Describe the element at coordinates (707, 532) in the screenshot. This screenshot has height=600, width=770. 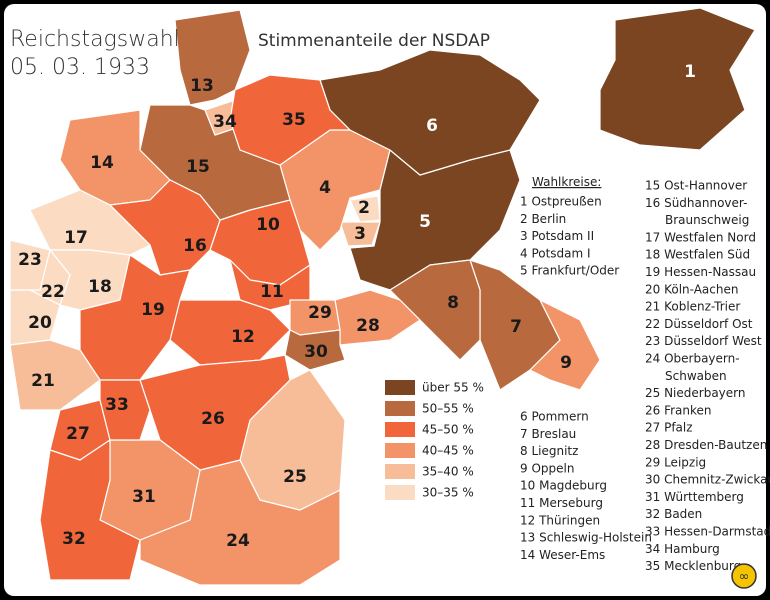
I see `list-entry: 33 Hessen-Darmstadt` at that location.